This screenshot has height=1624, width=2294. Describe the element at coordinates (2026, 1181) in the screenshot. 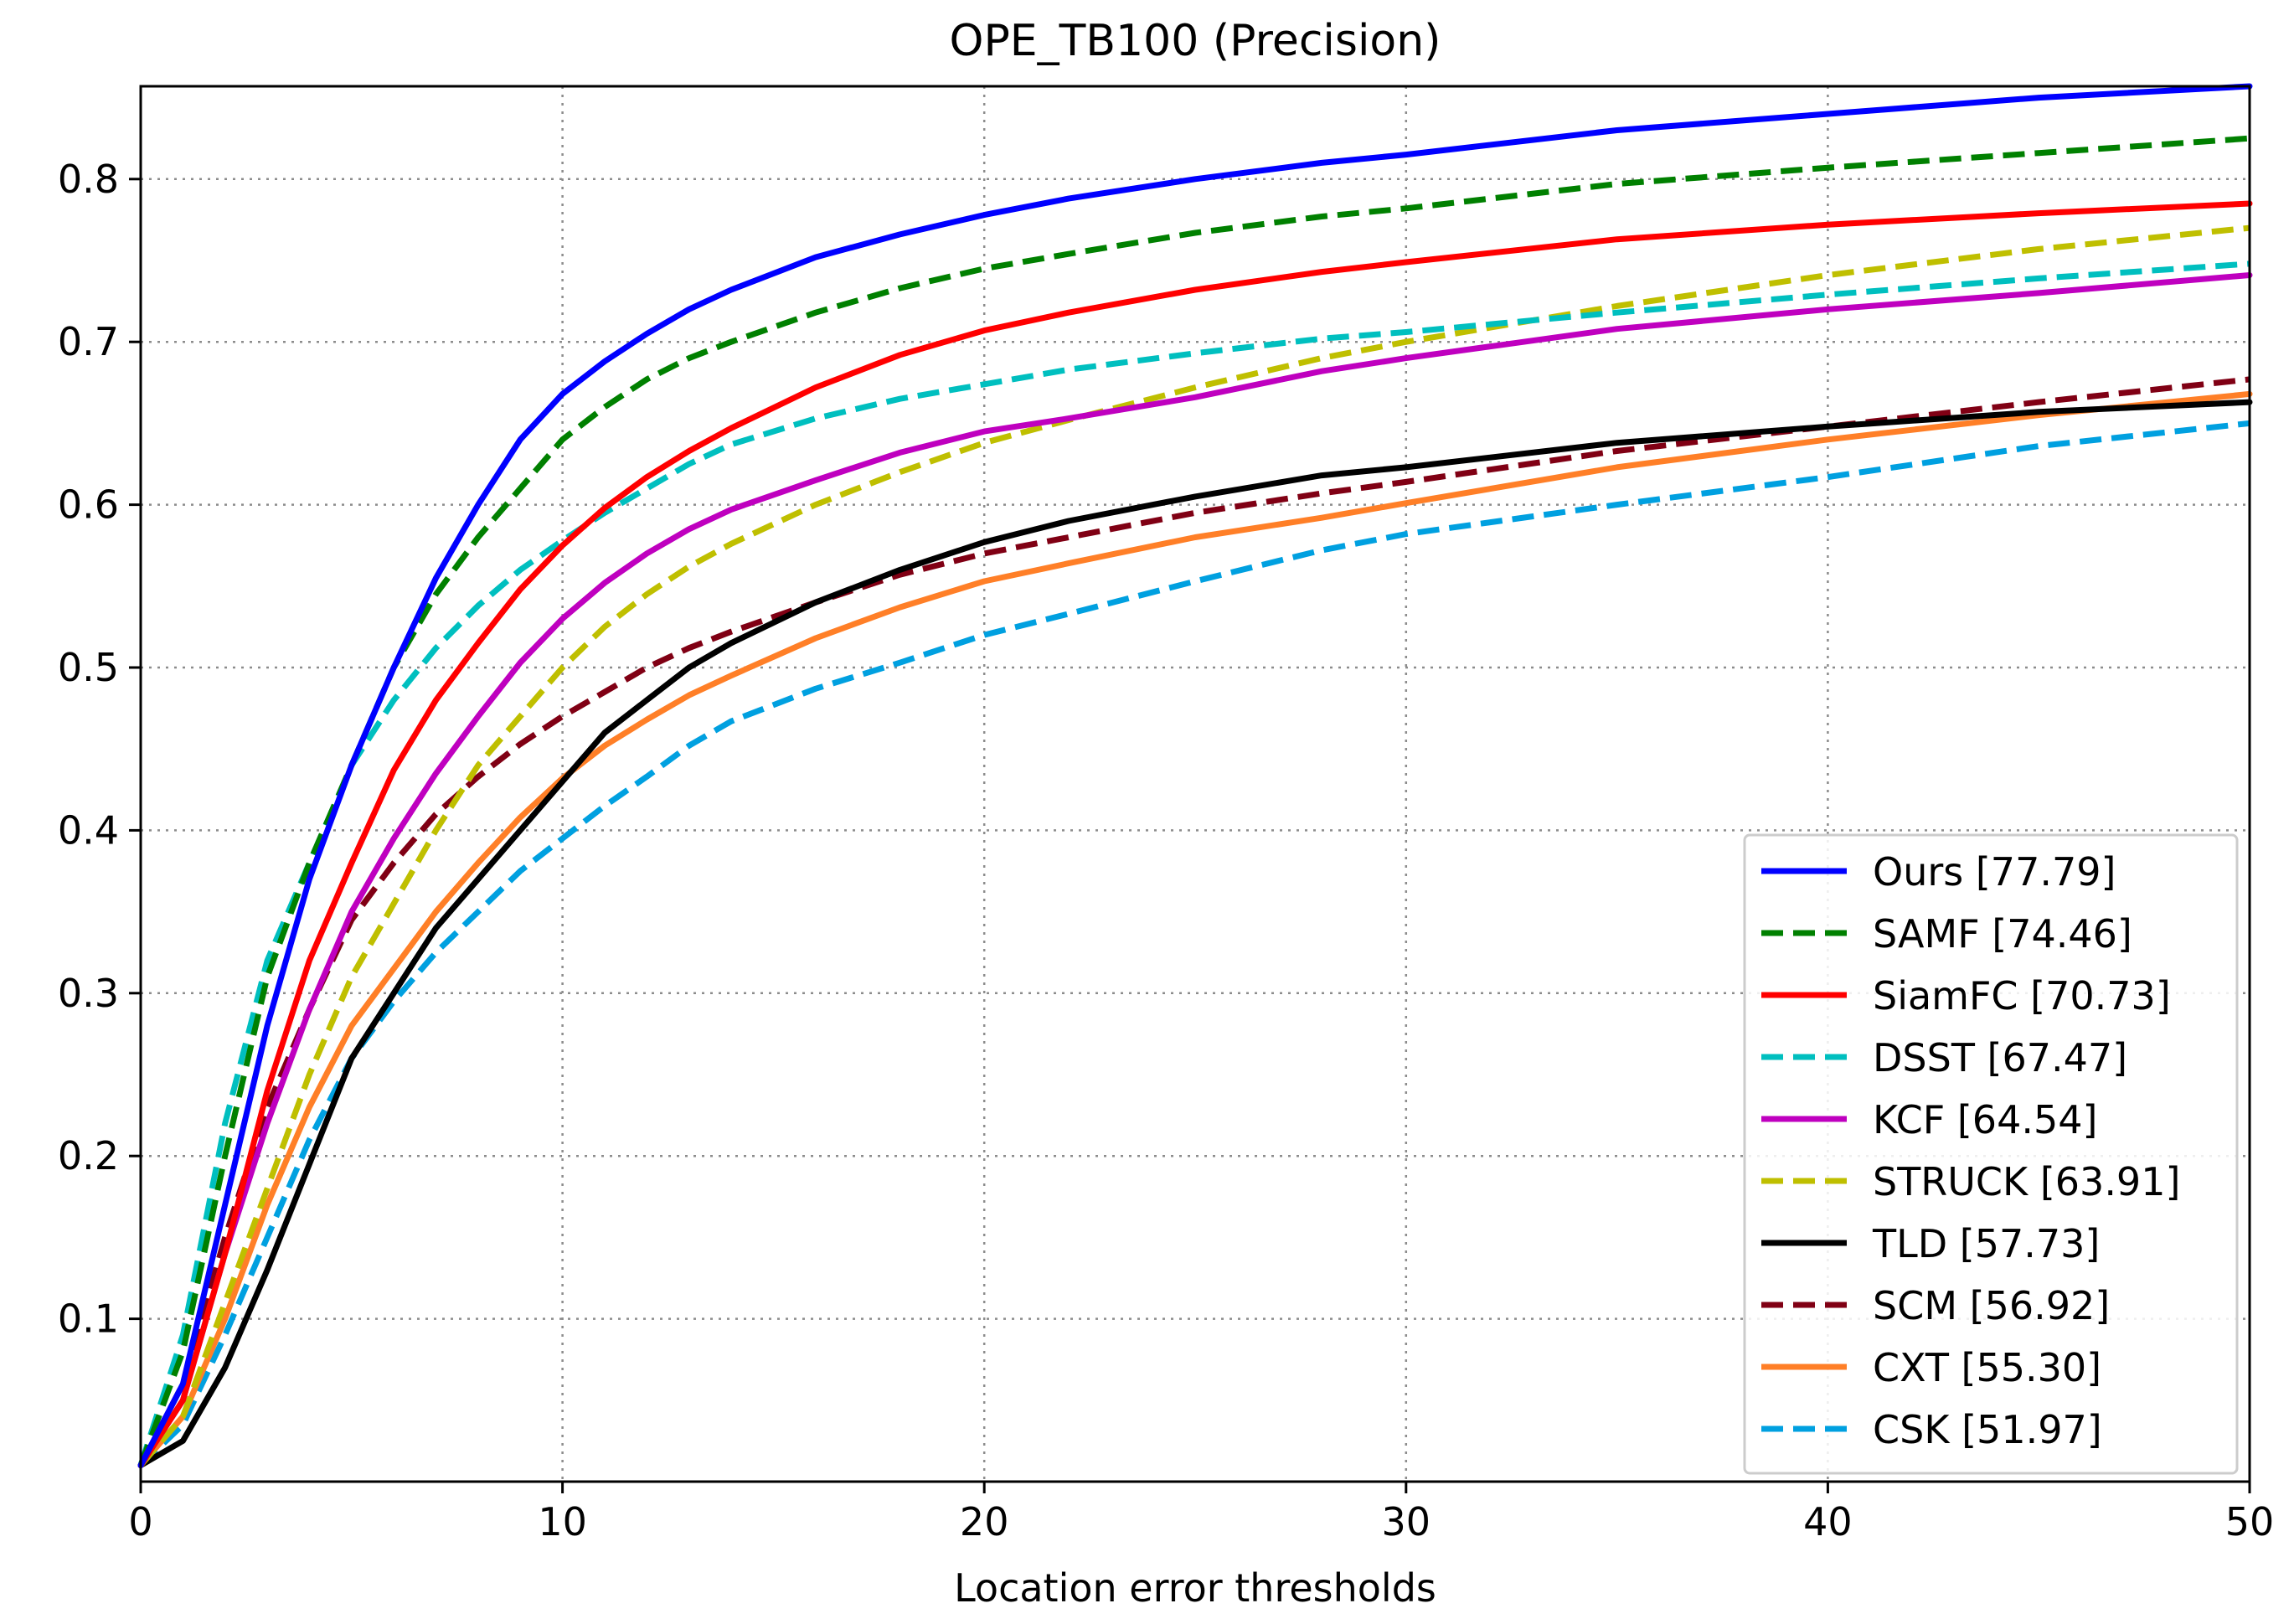

I see `legend-label: STRUCK [63.91]` at that location.